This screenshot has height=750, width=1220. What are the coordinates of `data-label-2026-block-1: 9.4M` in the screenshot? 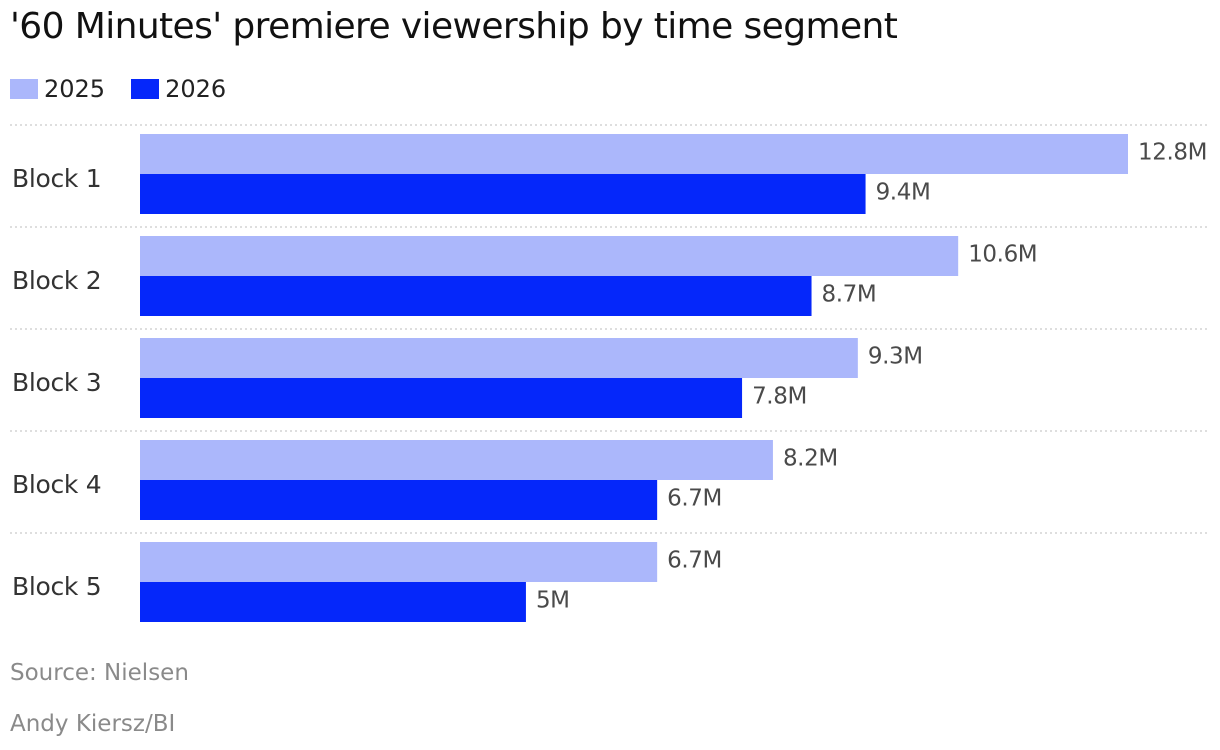 It's located at (903, 193).